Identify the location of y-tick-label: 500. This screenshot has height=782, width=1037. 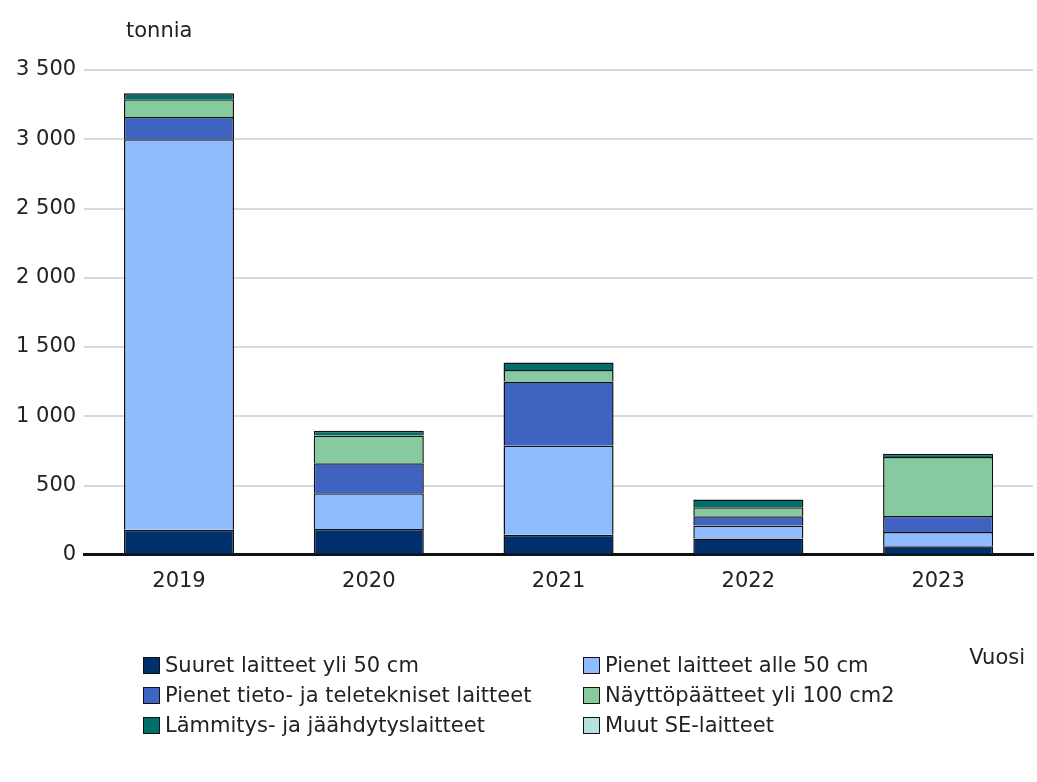
(56, 484).